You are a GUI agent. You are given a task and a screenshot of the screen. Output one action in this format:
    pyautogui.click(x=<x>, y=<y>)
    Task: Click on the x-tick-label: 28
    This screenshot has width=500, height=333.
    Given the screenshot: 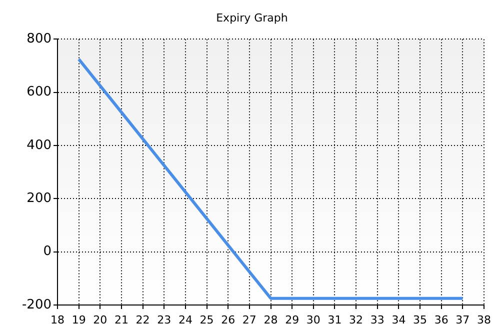 What is the action you would take?
    pyautogui.click(x=271, y=319)
    